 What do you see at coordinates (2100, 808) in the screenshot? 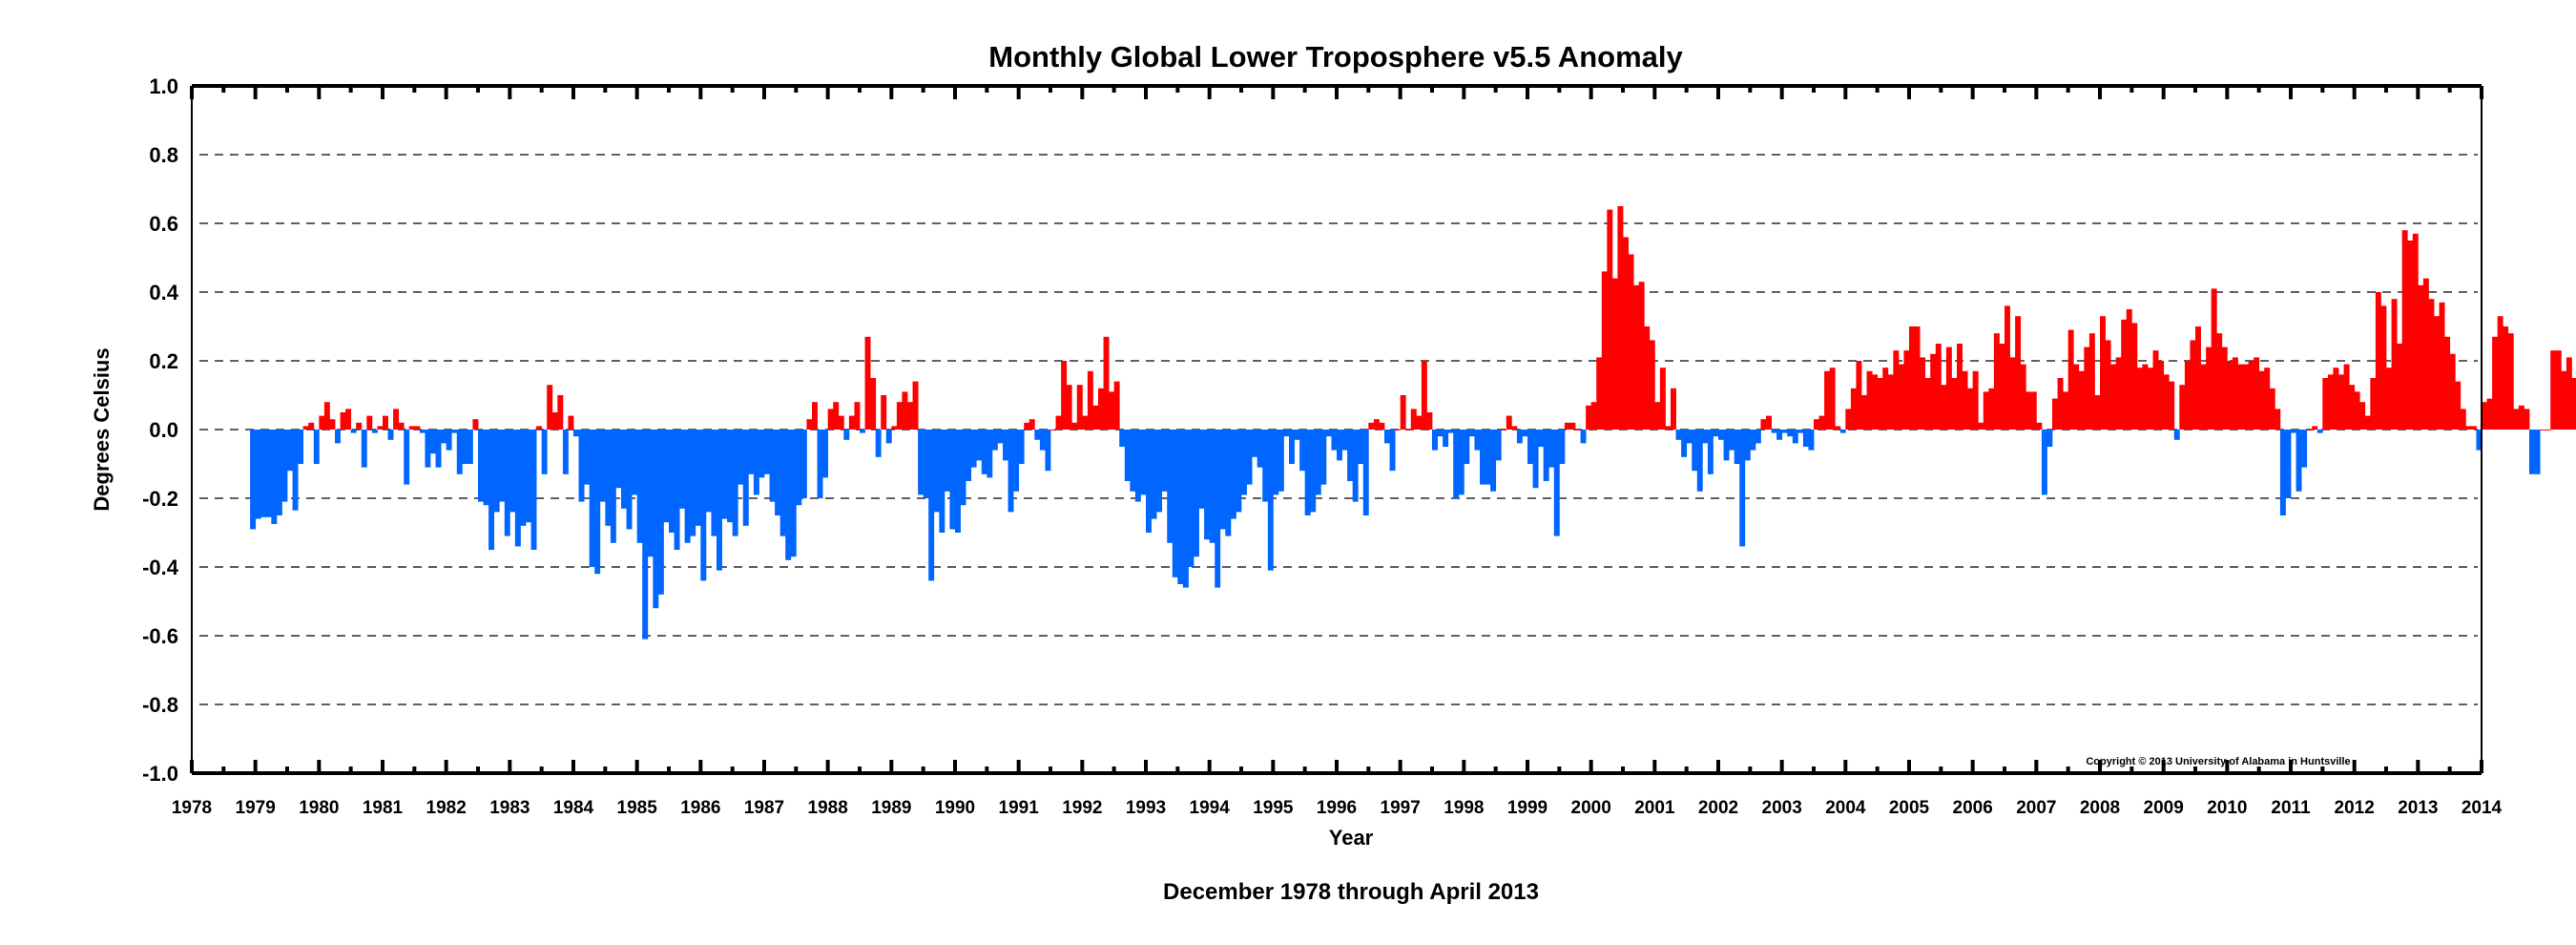
I see `x-tick-label: 2008` at bounding box center [2100, 808].